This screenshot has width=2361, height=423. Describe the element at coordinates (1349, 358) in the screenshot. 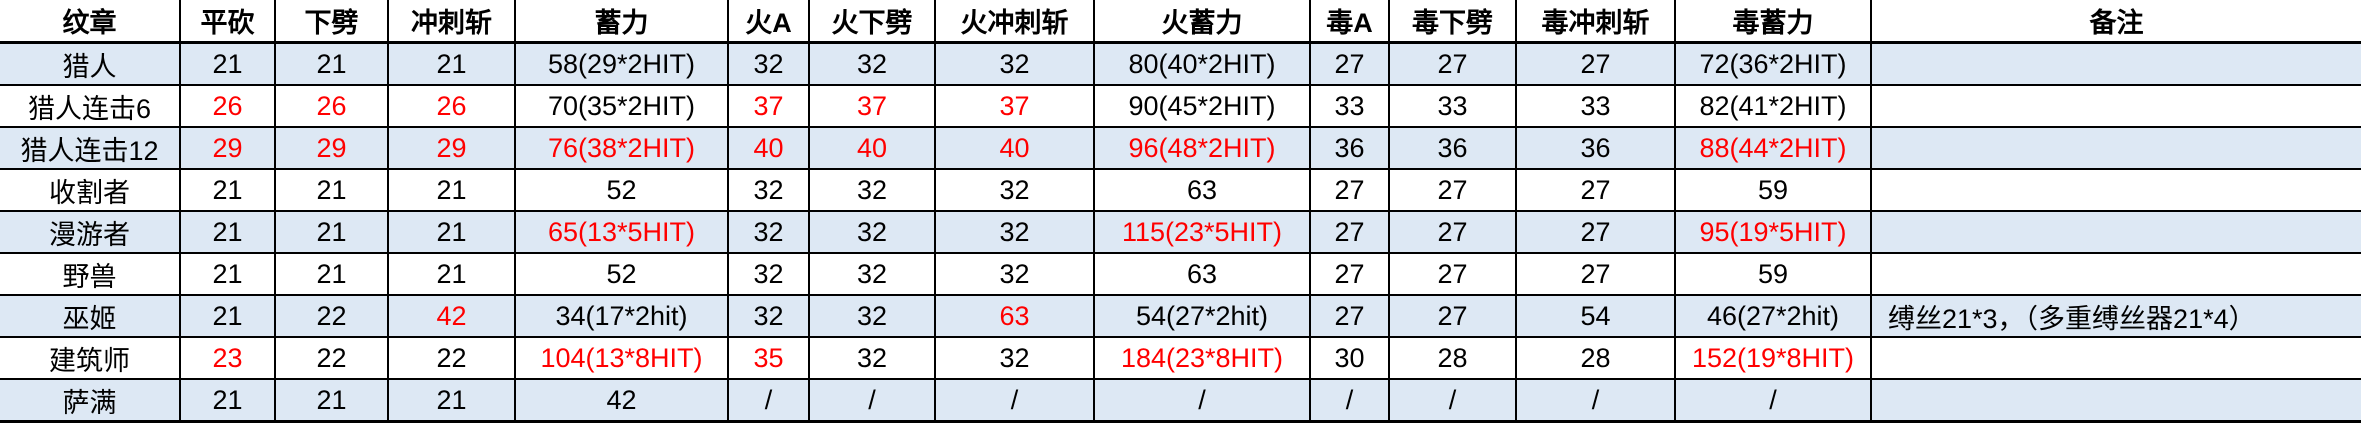

I see `value-cell: 30` at that location.